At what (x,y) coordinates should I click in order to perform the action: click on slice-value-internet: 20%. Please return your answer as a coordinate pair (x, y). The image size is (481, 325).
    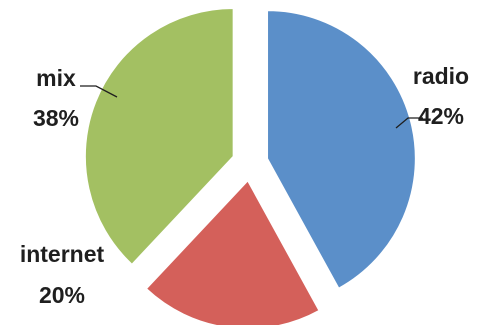
    Looking at the image, I should click on (62, 295).